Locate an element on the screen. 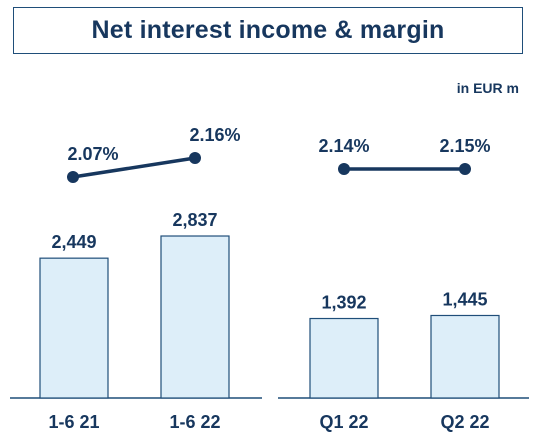 This screenshot has width=539, height=443. margin-label: 2.14% is located at coordinates (343, 146).